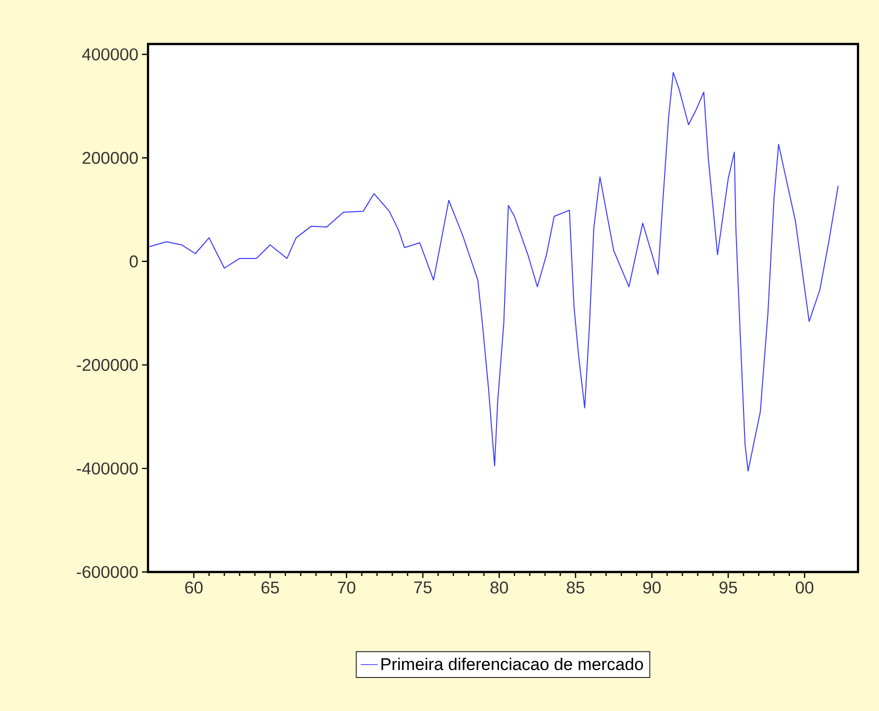 Image resolution: width=879 pixels, height=711 pixels. What do you see at coordinates (347, 588) in the screenshot?
I see `x-tick-label: 70` at bounding box center [347, 588].